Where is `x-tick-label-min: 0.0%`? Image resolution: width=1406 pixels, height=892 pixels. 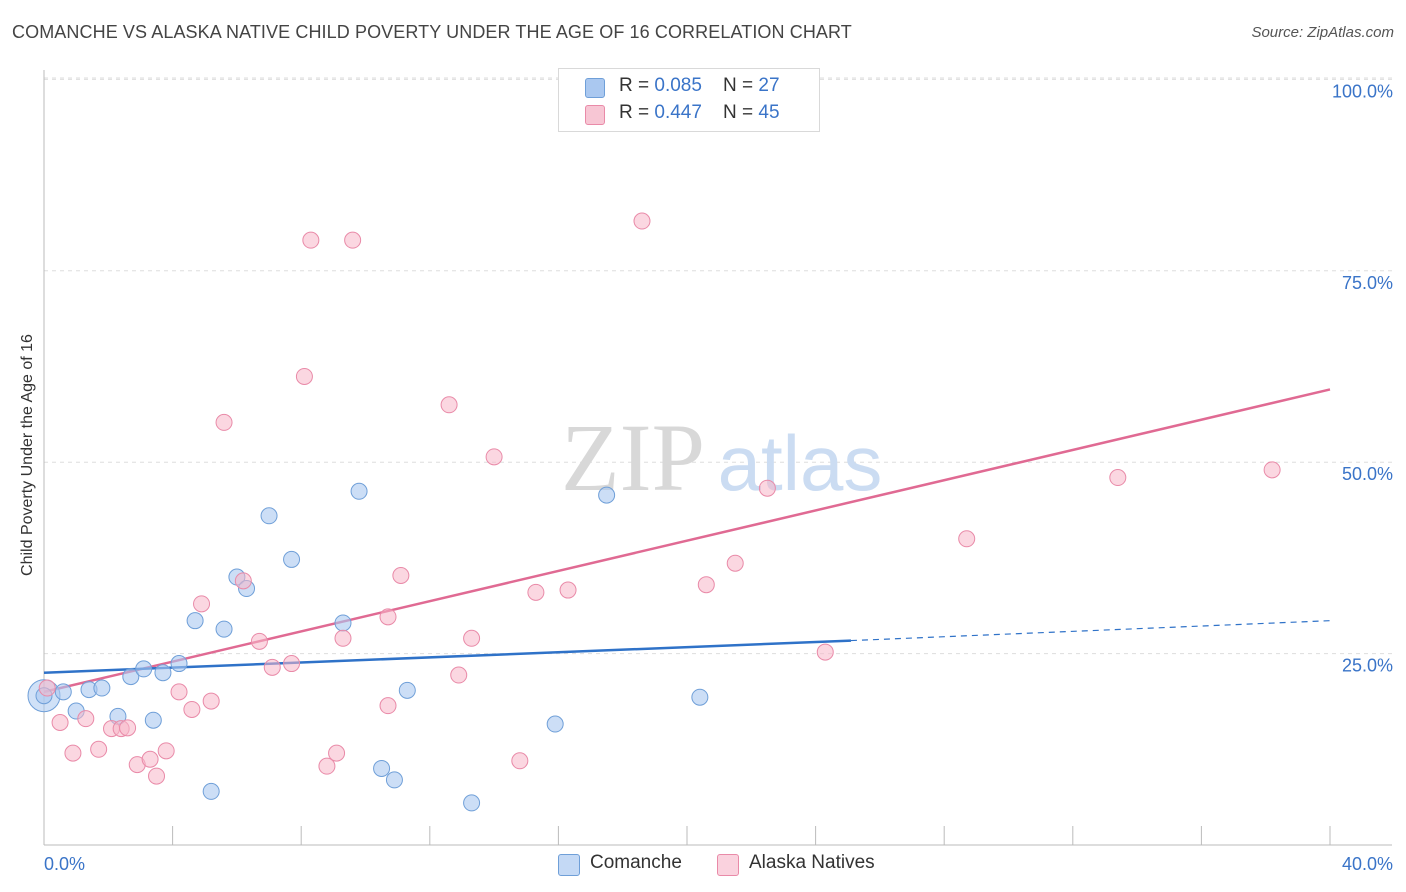
x-tick-label-min: 0.0% is located at coordinates (64, 864).